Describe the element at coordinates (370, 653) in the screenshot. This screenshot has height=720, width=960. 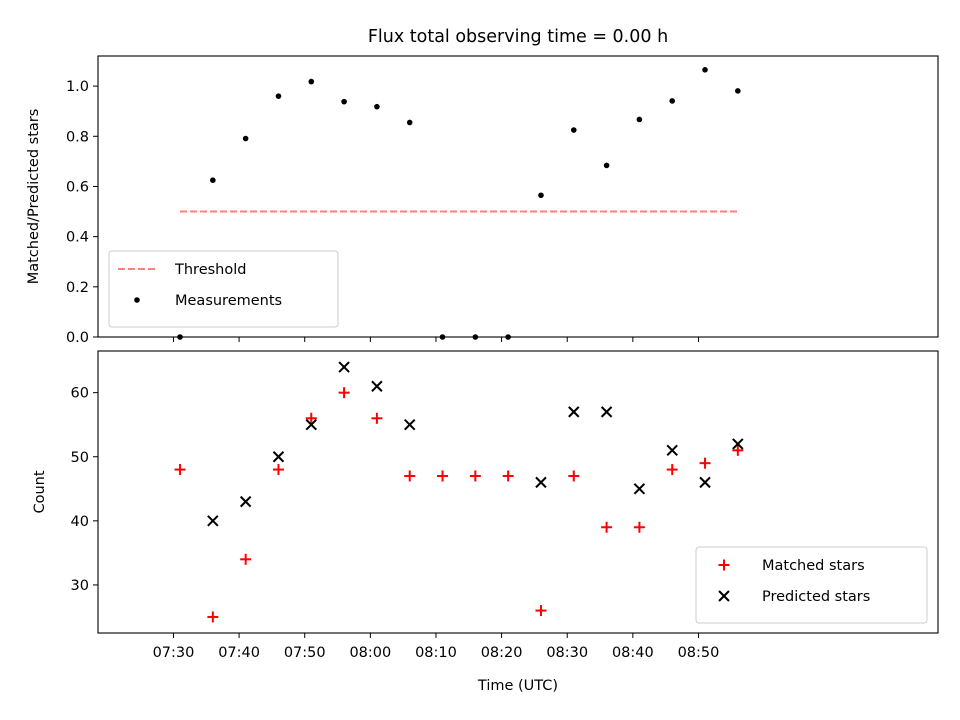
I see `x-tick-label: 08:00` at that location.